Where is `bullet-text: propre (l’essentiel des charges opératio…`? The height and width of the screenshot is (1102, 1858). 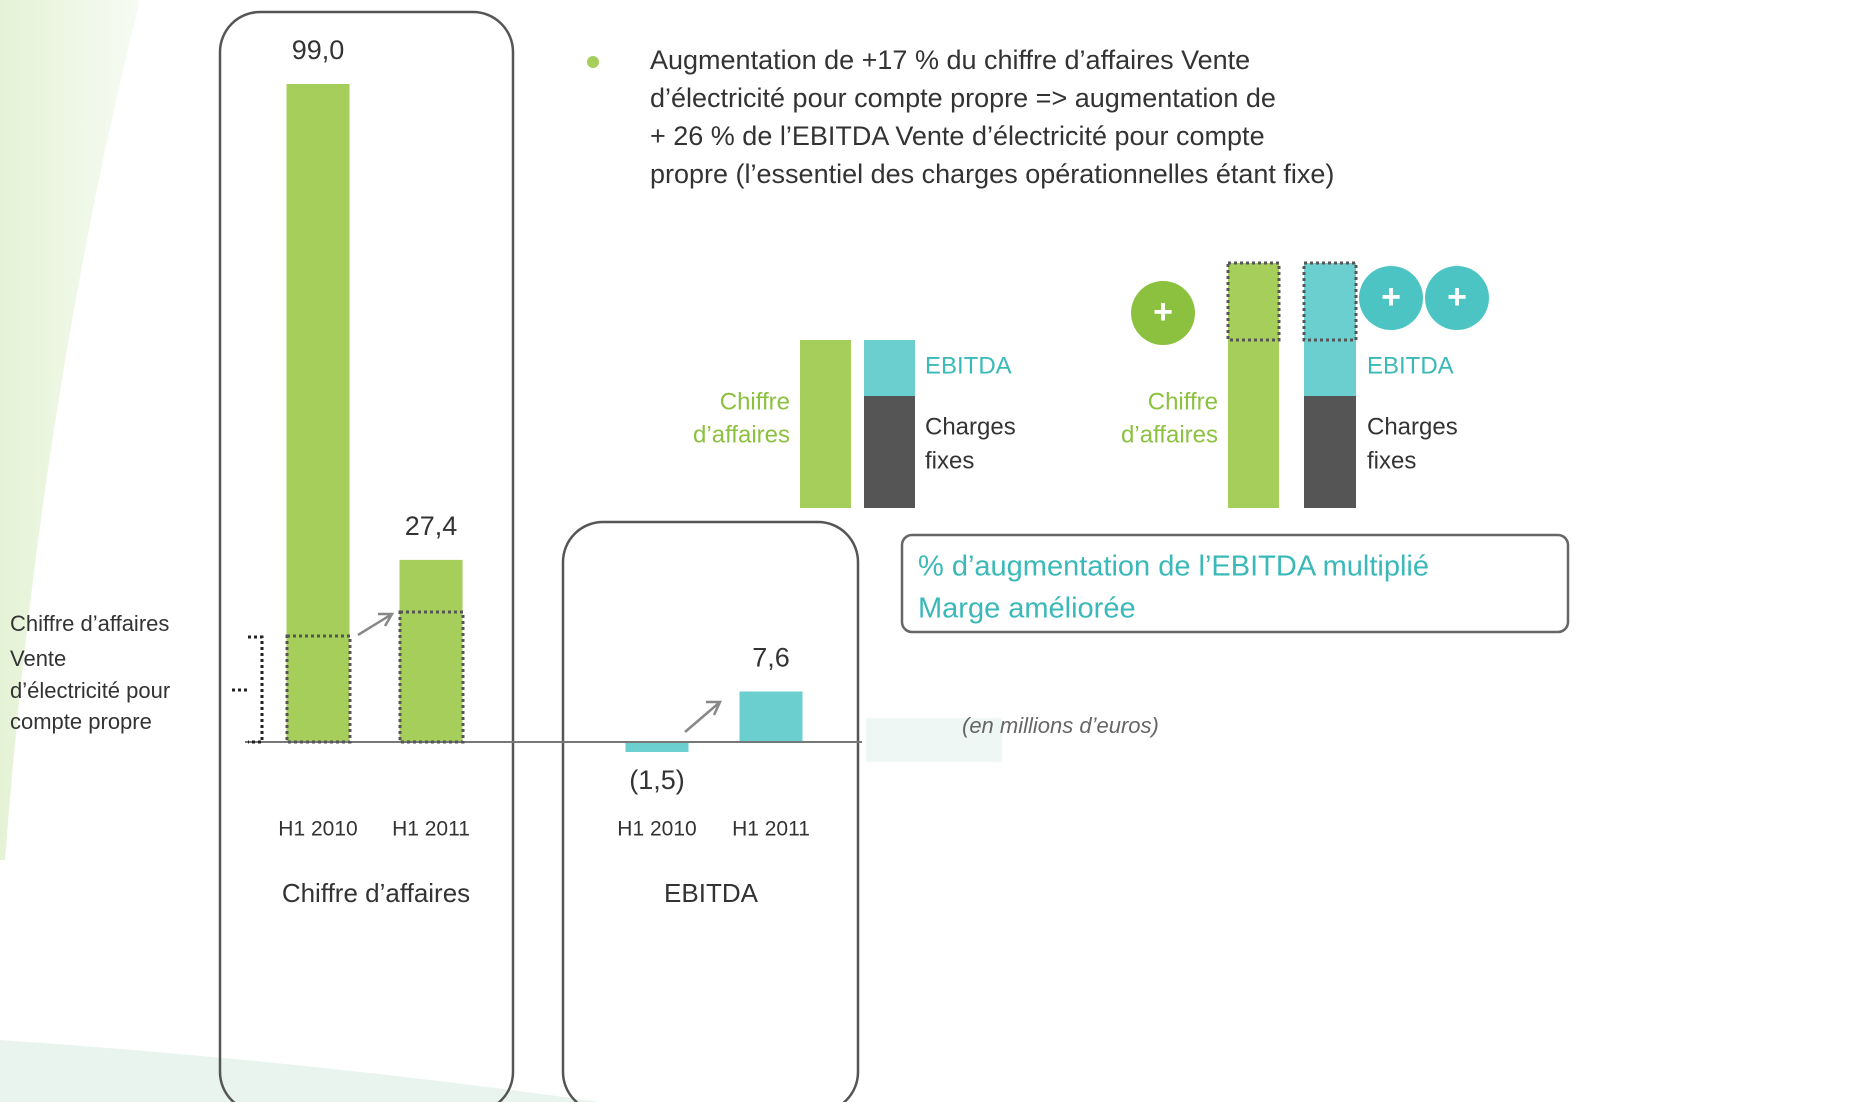 bullet-text: propre (l’essentiel des charges opératio… is located at coordinates (992, 174).